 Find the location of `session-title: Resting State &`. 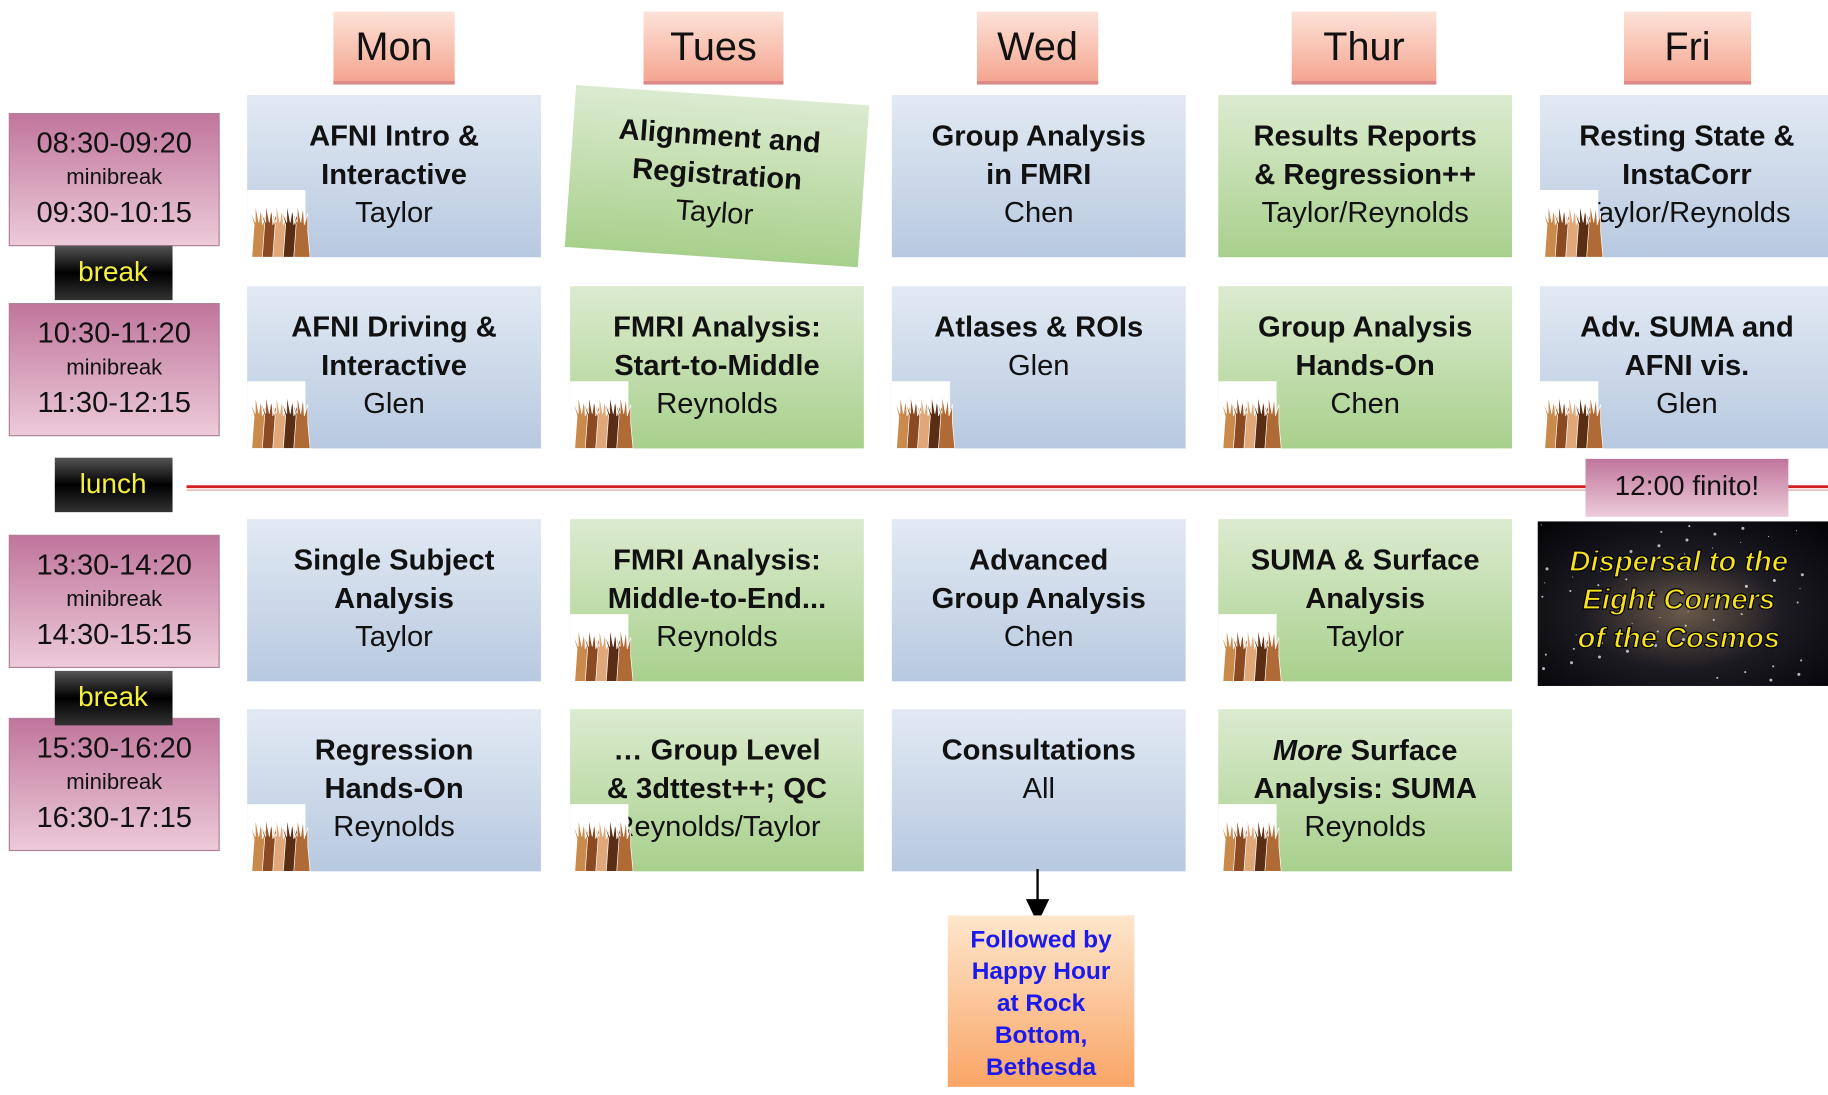

session-title: Resting State & is located at coordinates (1686, 137).